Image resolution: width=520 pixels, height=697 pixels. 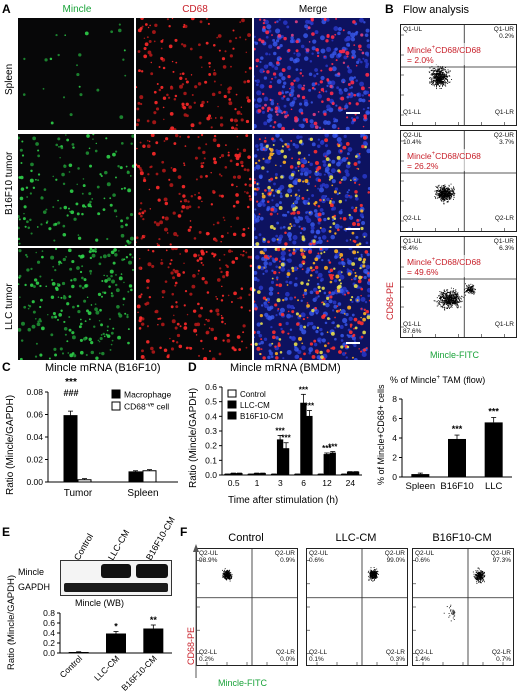 What do you see at coordinates (6, 532) in the screenshot?
I see `panel-e-label: E` at bounding box center [6, 532].